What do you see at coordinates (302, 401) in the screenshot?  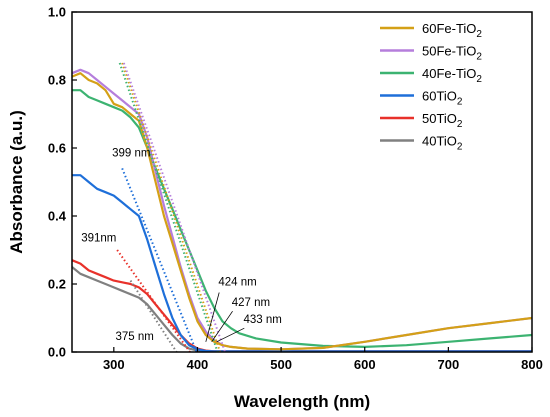 I see `x-axis-title: Wavelength (nm)` at bounding box center [302, 401].